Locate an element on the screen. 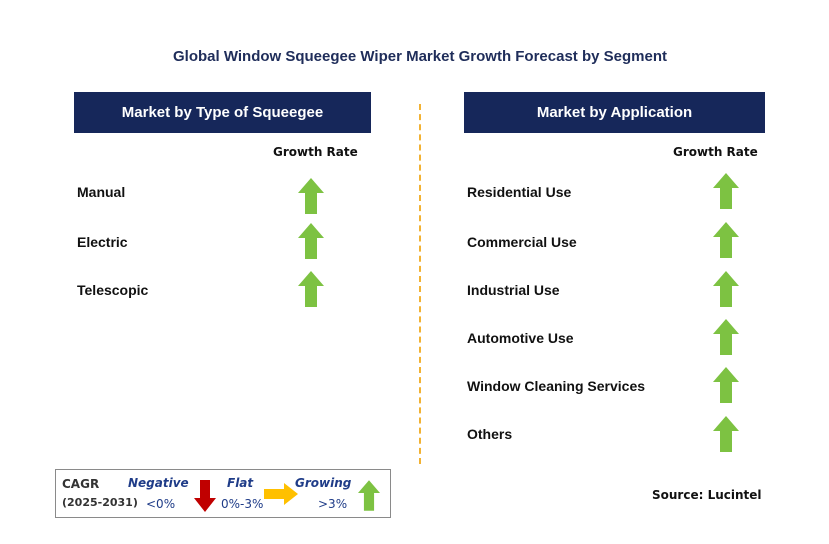 This screenshot has width=829, height=544. type-item-label: Manual is located at coordinates (101, 192).